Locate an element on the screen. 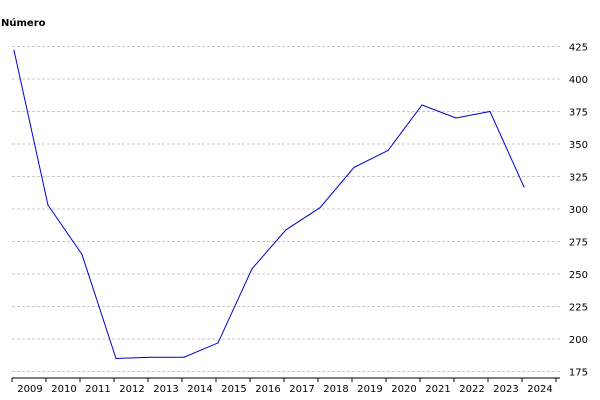 The image size is (600, 400). data-point-2023 is located at coordinates (490, 111).